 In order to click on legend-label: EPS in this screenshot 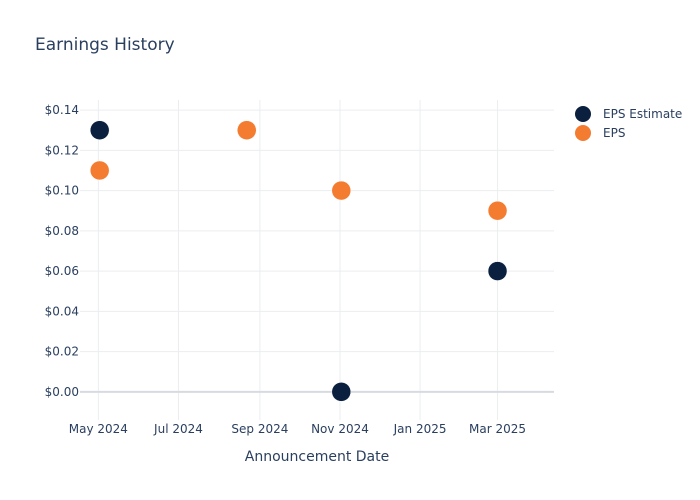, I will do `click(614, 133)`.